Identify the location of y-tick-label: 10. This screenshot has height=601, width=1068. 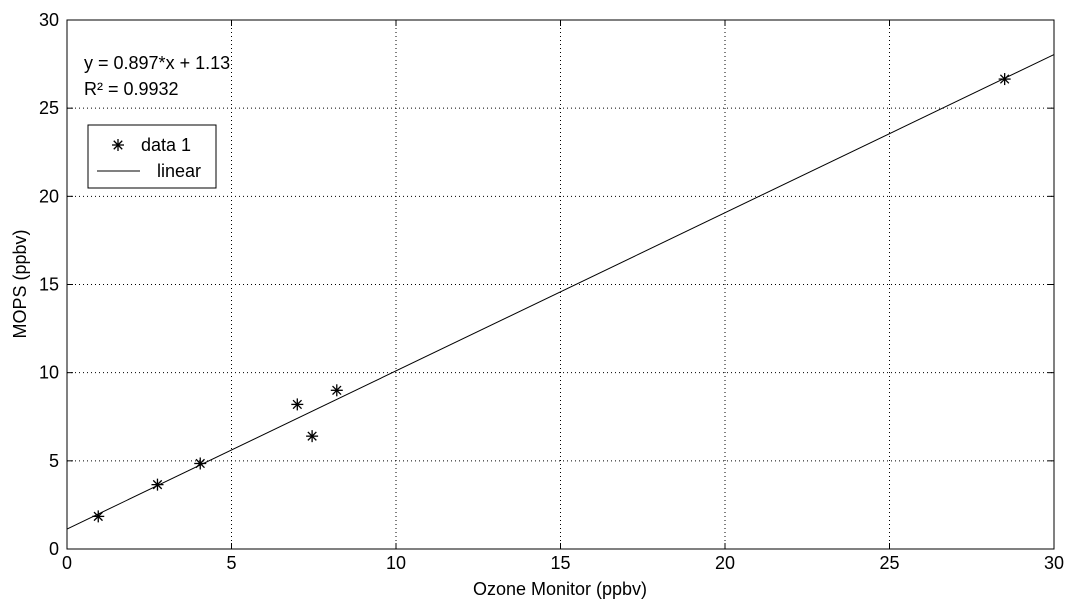
(49, 373).